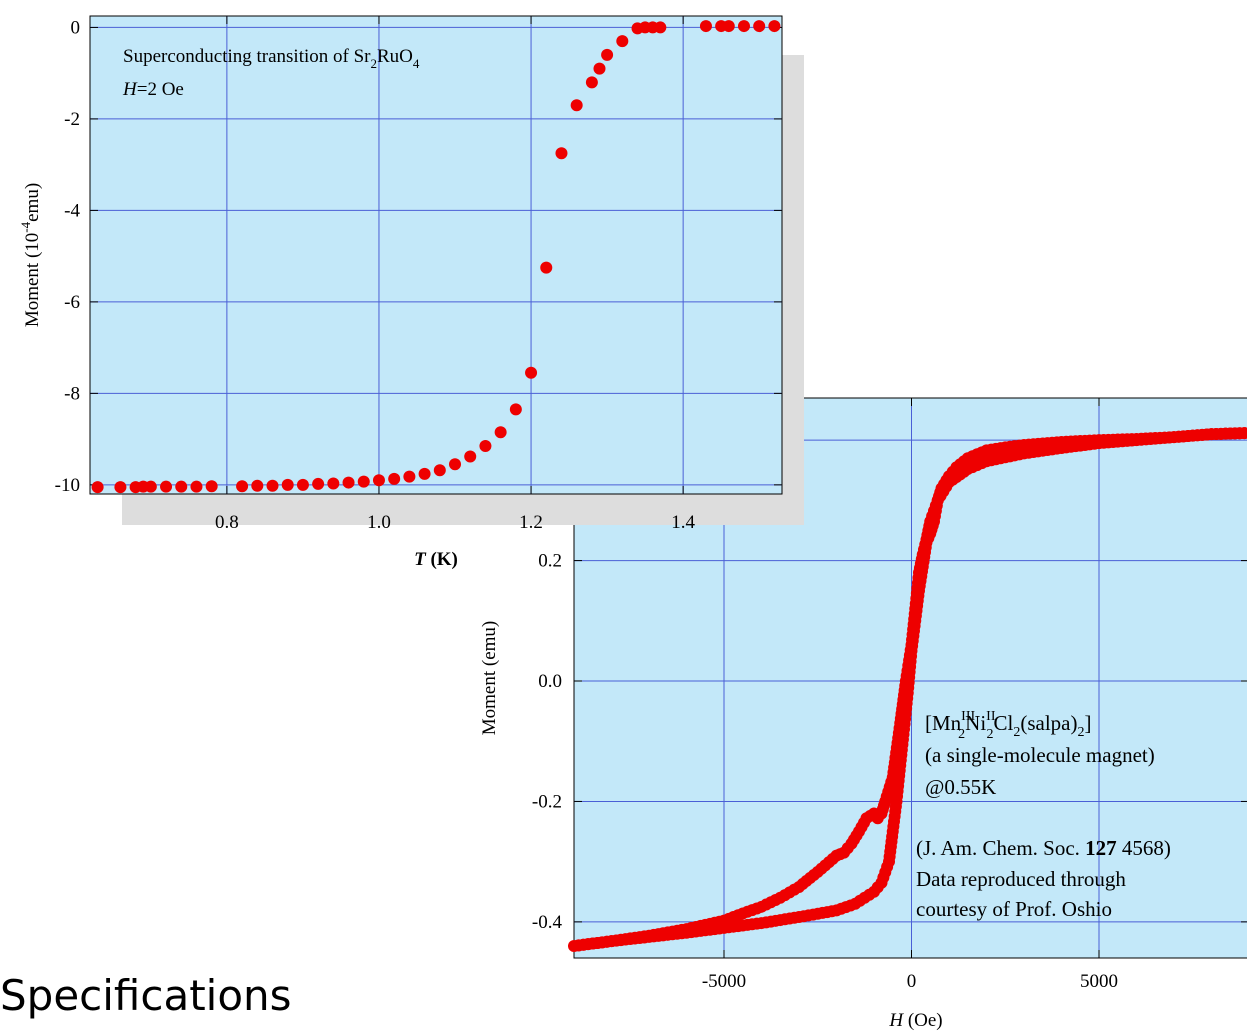  What do you see at coordinates (724, 981) in the screenshot?
I see `x-tick-label: -5000` at bounding box center [724, 981].